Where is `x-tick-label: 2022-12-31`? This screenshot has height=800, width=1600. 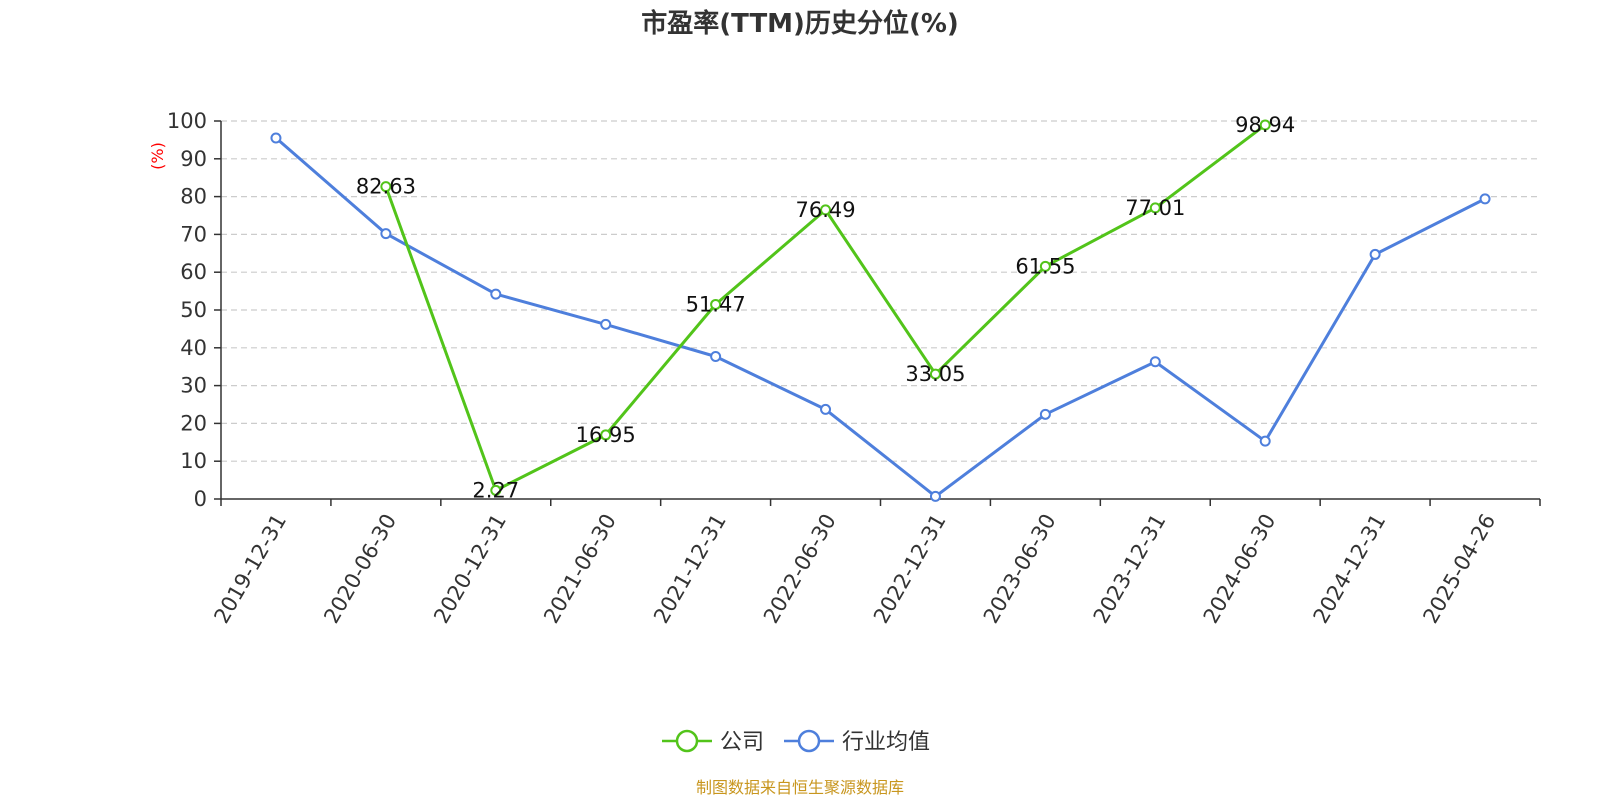 x-tick-label: 2022-12-31 is located at coordinates (910, 569).